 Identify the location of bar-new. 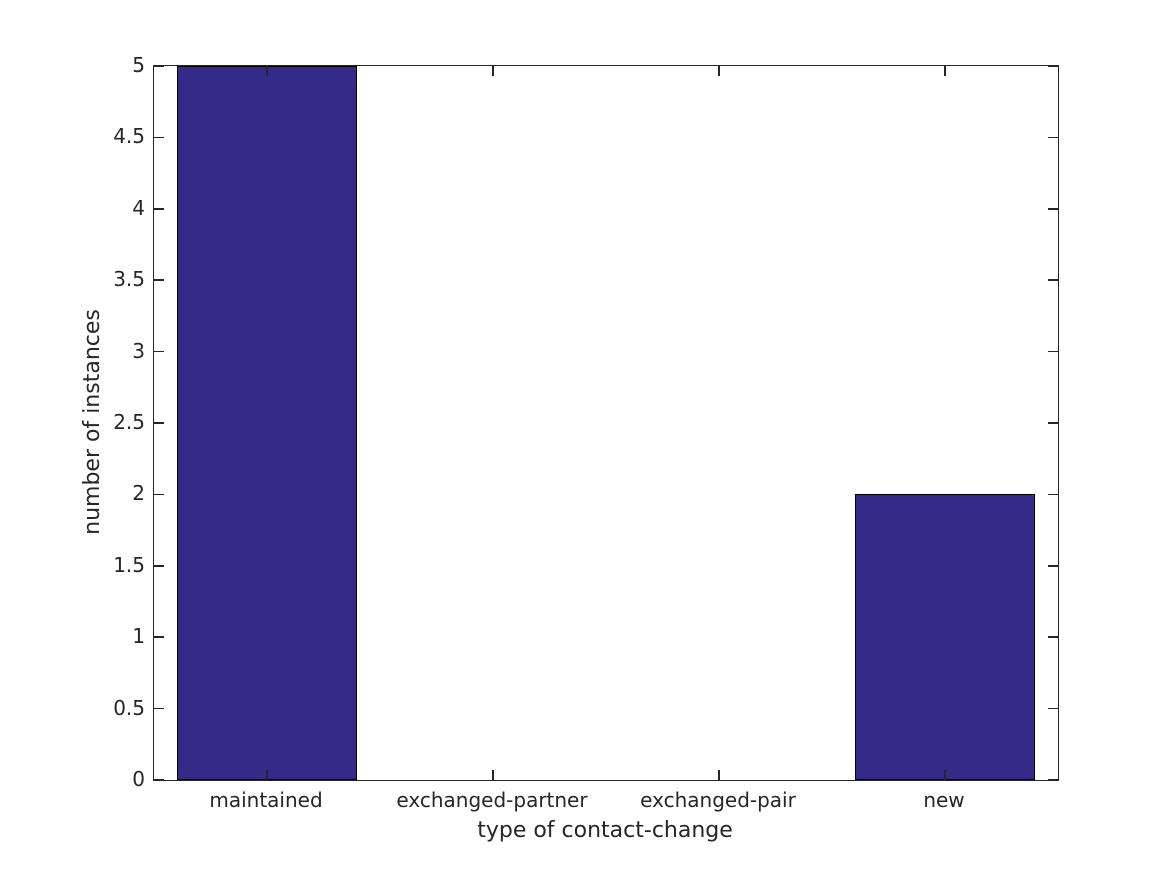
(945, 637).